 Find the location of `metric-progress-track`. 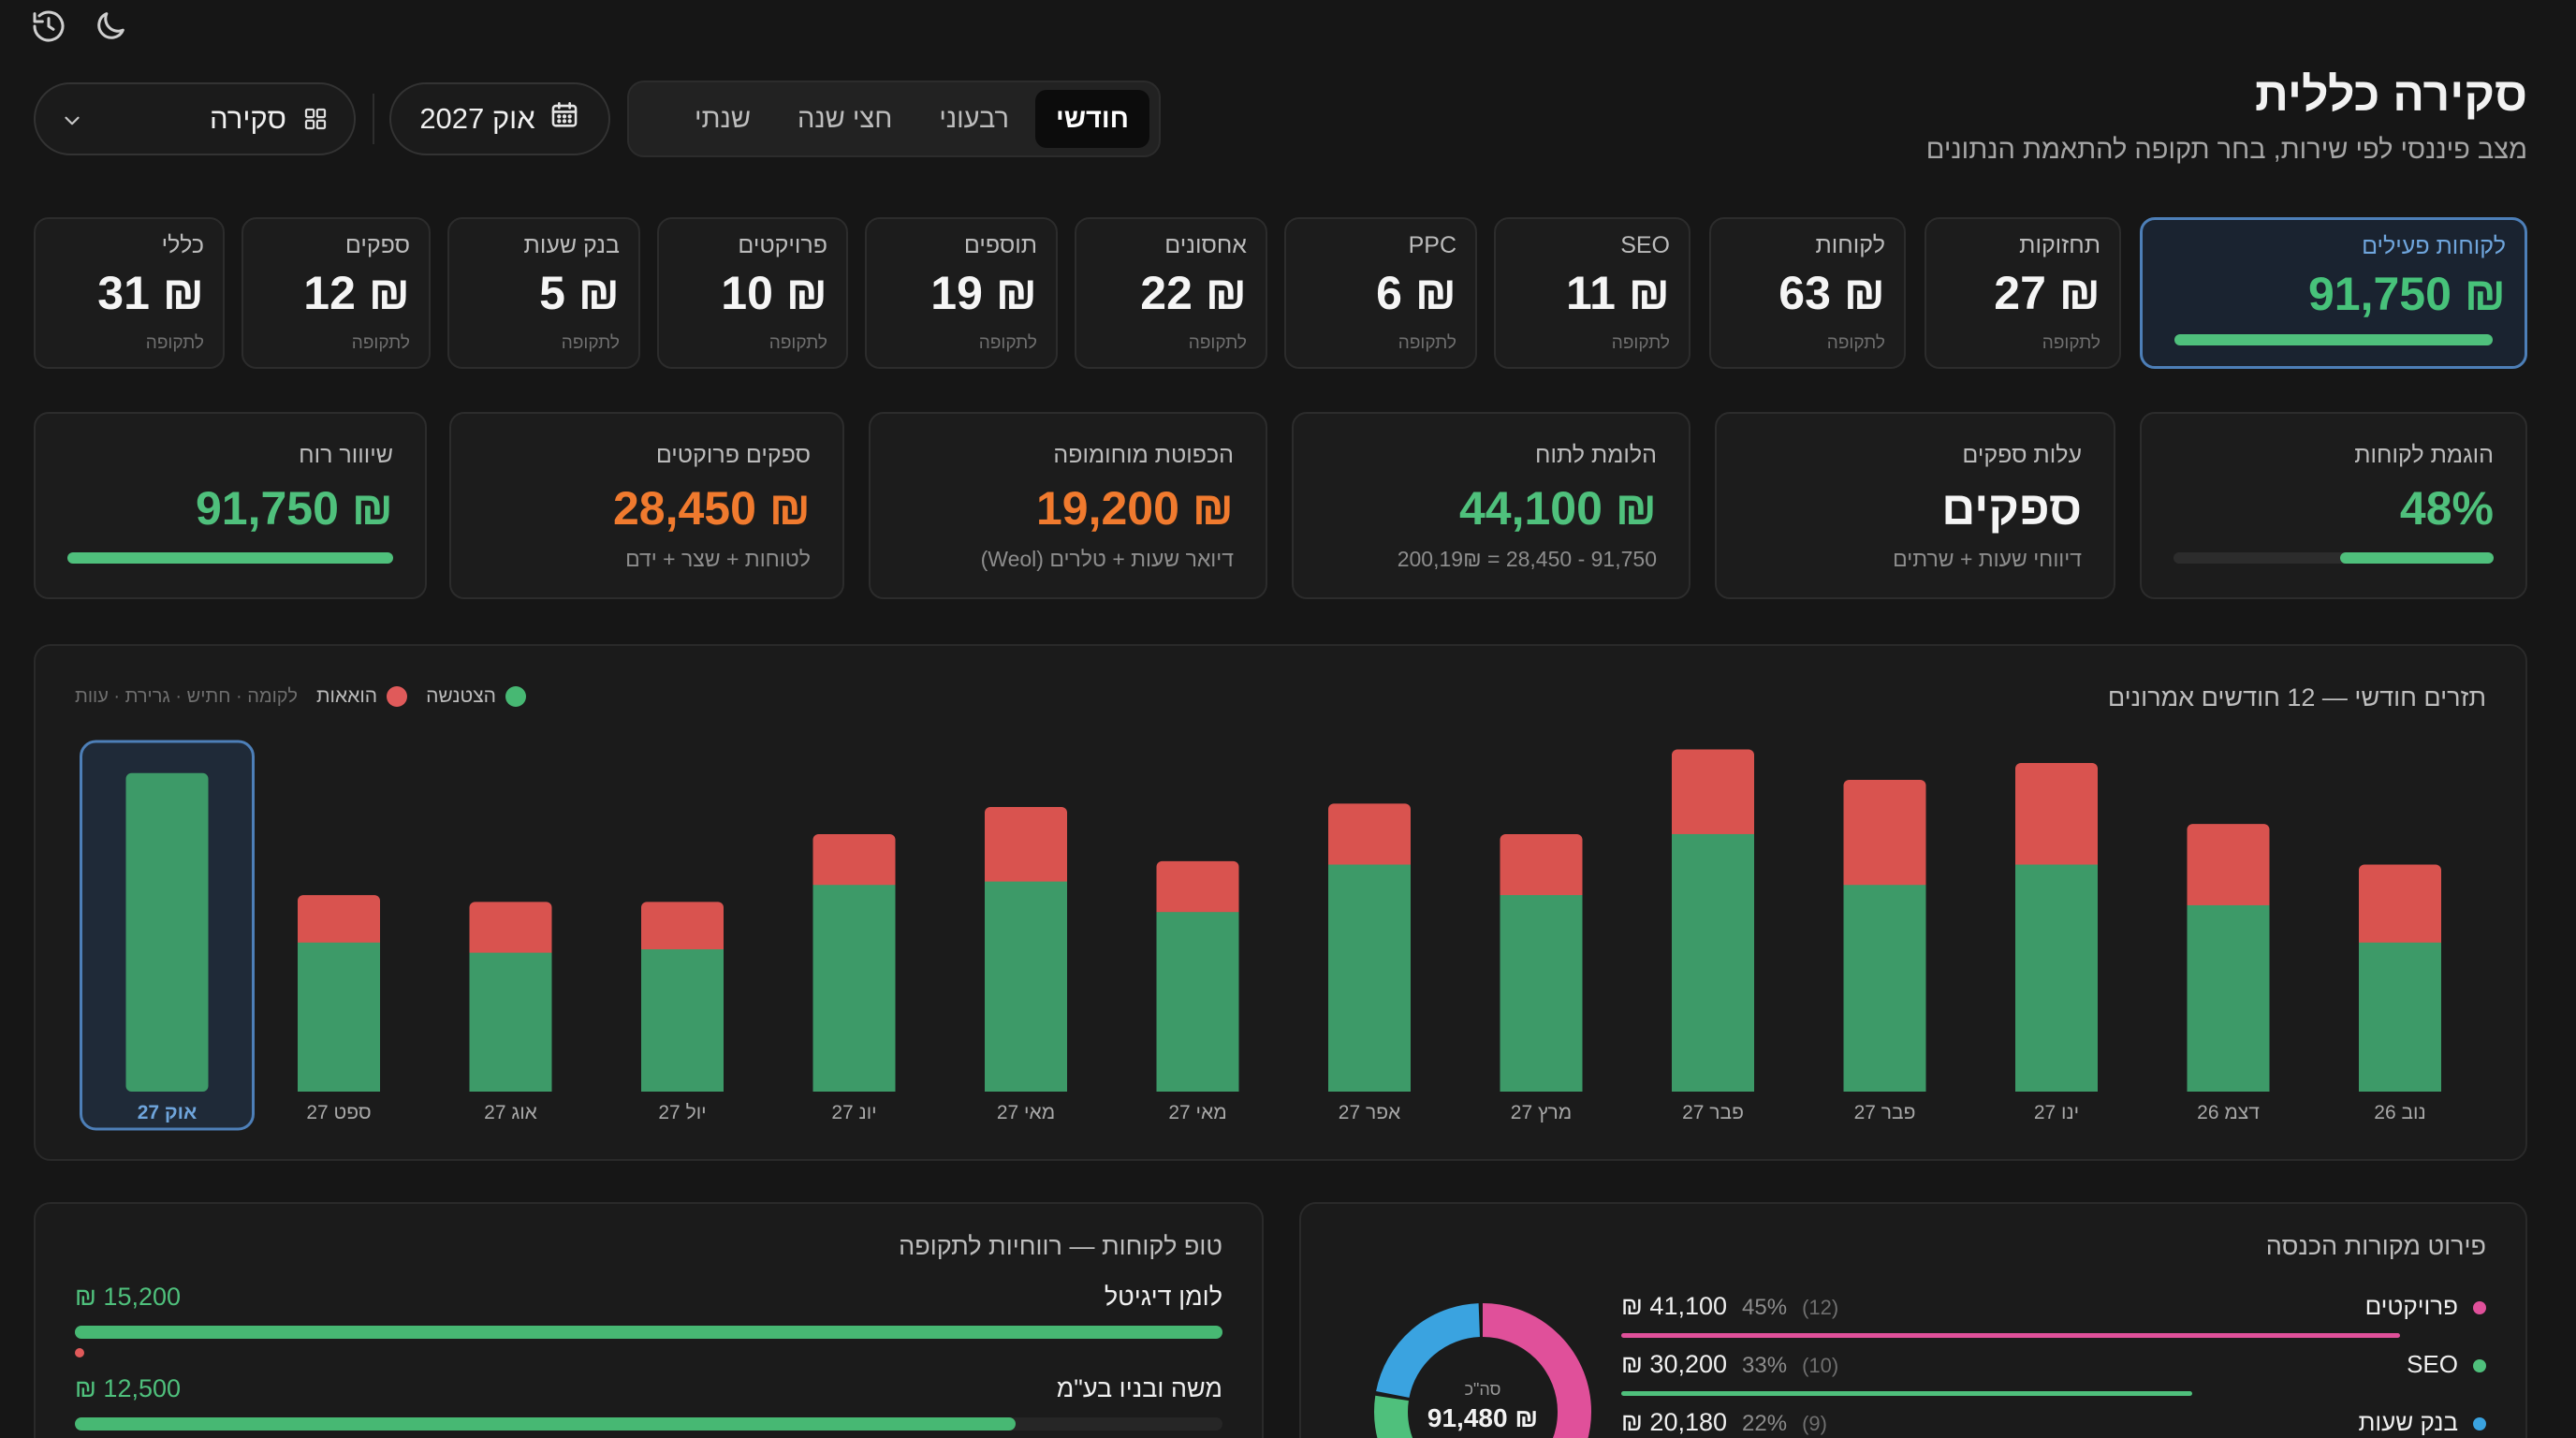

metric-progress-track is located at coordinates (230, 558).